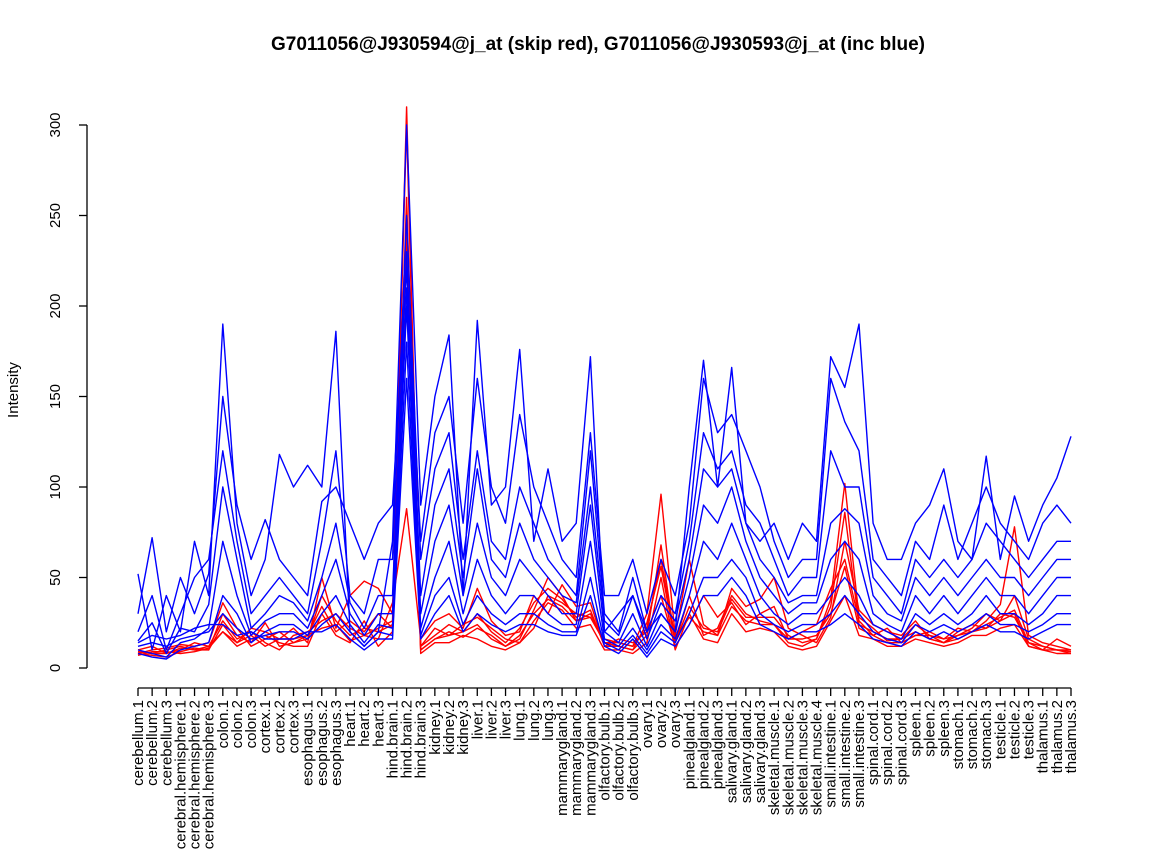 The height and width of the screenshot is (864, 1152). What do you see at coordinates (195, 774) in the screenshot?
I see `x-tick-label: cerebral.hemisphere.2` at bounding box center [195, 774].